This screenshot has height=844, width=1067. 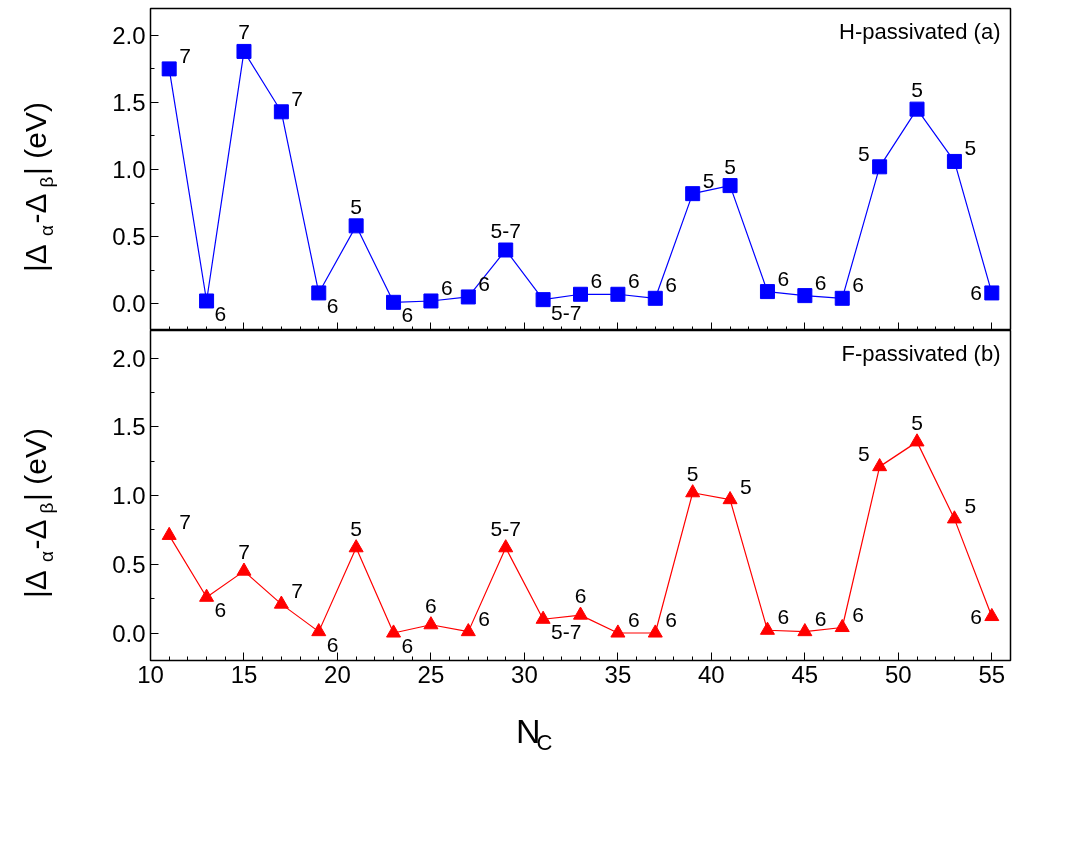 What do you see at coordinates (337, 674) in the screenshot?
I see `x-tick-label: 20` at bounding box center [337, 674].